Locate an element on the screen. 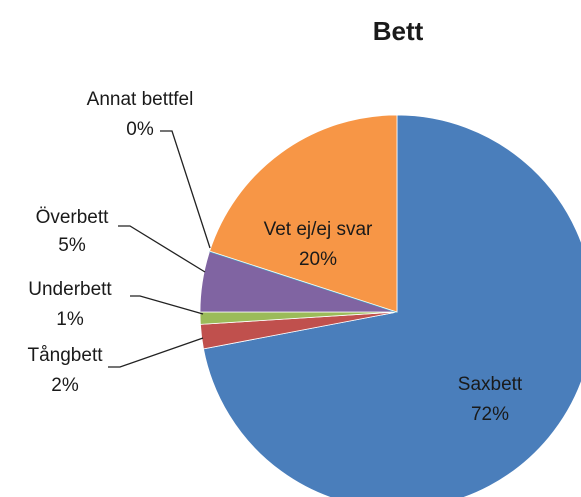 The height and width of the screenshot is (497, 581). slice-label: Saxbett is located at coordinates (490, 384).